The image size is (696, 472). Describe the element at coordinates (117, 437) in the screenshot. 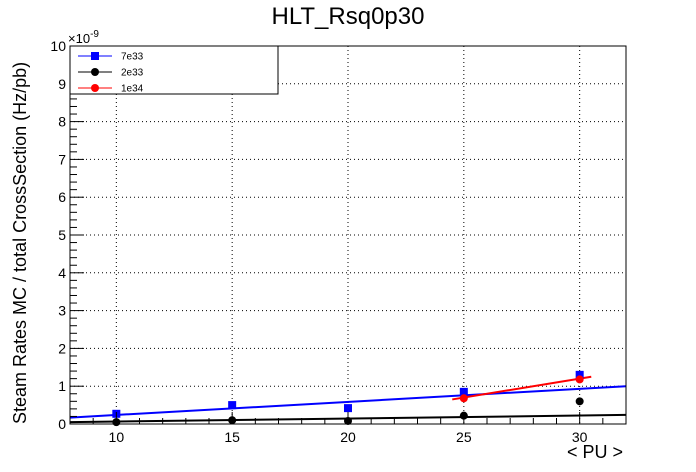

I see `x-tick-label: 10` at that location.